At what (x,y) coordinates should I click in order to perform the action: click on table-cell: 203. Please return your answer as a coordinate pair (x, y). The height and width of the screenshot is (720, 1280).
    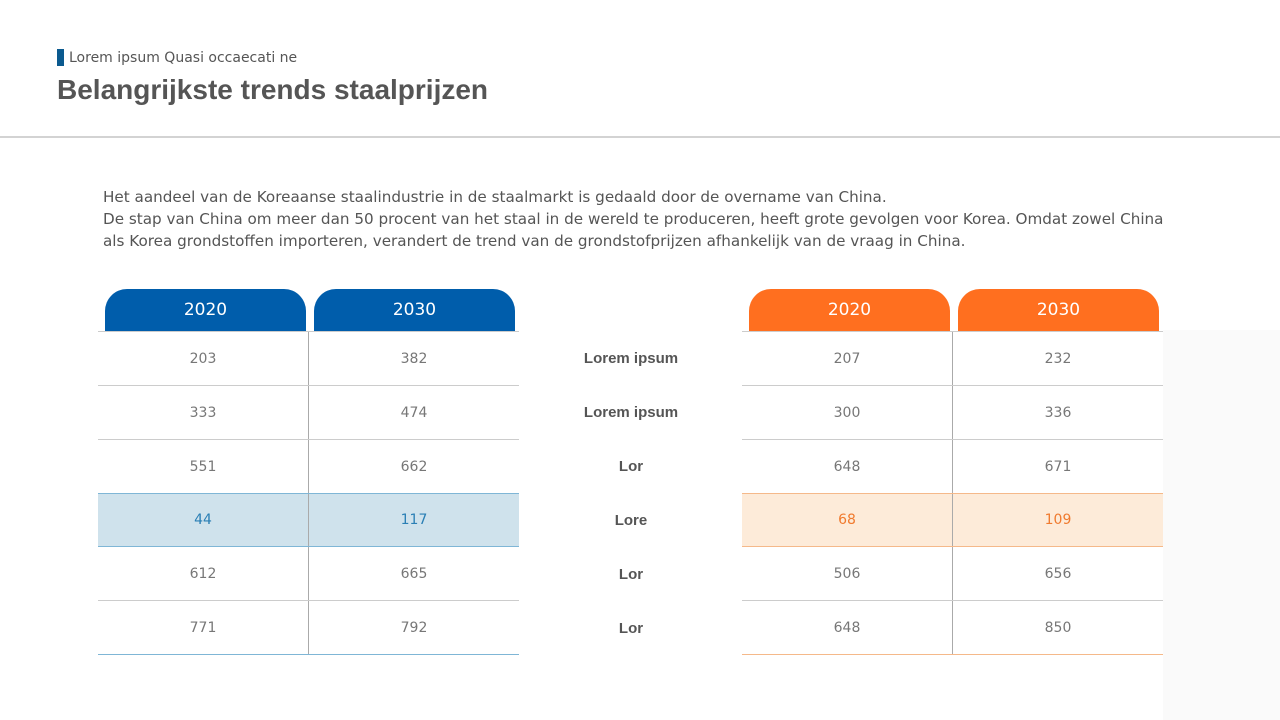
    Looking at the image, I should click on (203, 358).